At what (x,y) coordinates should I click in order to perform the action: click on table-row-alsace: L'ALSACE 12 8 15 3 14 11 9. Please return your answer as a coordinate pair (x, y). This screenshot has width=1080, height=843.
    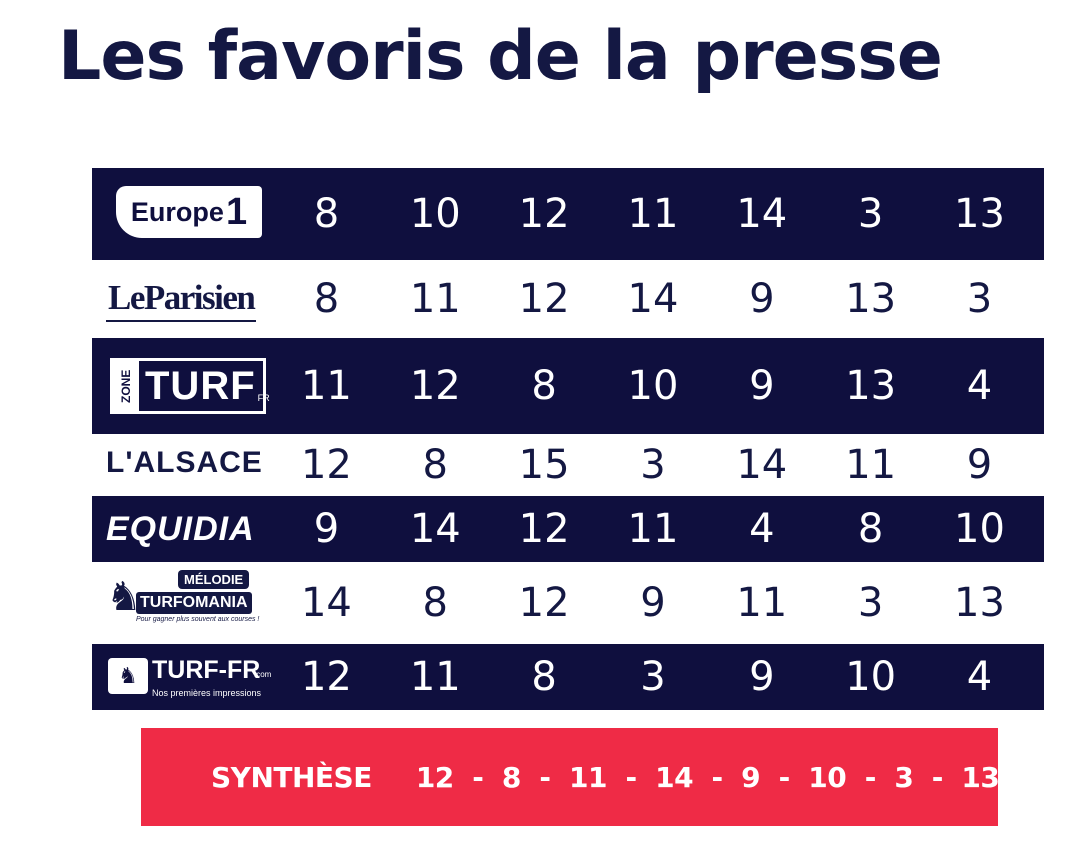
    Looking at the image, I should click on (568, 465).